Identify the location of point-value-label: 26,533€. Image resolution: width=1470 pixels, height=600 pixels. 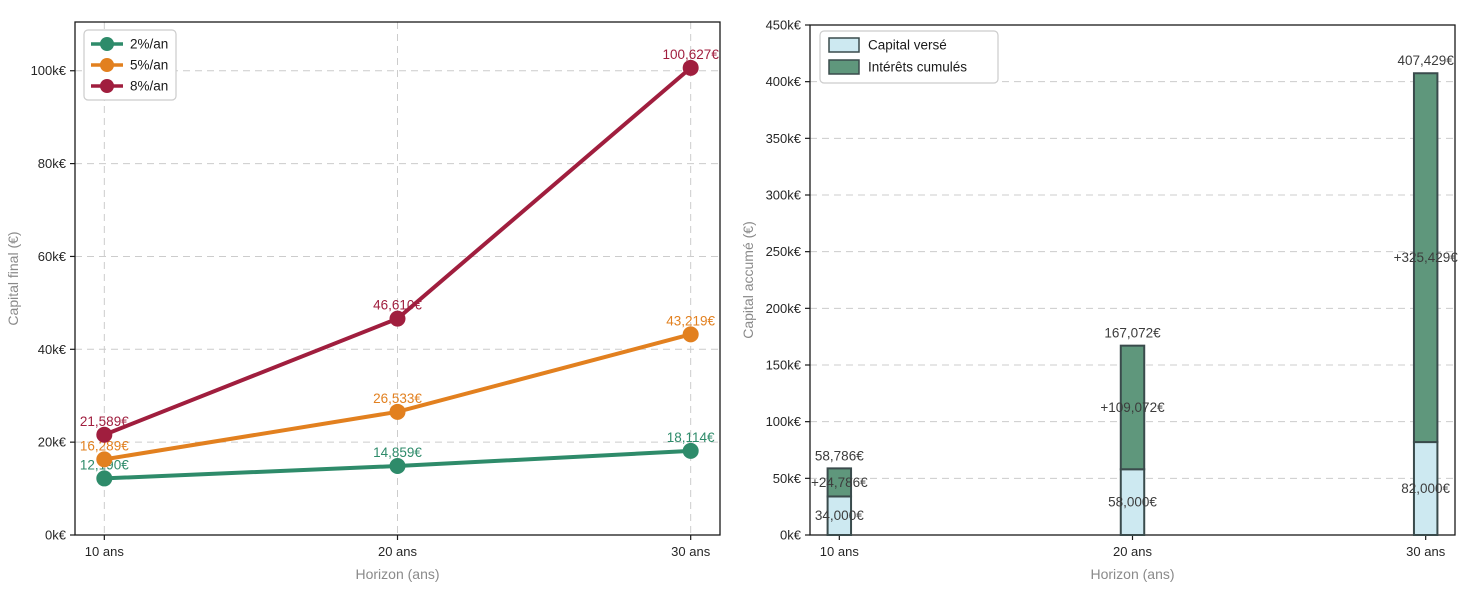
(397, 398).